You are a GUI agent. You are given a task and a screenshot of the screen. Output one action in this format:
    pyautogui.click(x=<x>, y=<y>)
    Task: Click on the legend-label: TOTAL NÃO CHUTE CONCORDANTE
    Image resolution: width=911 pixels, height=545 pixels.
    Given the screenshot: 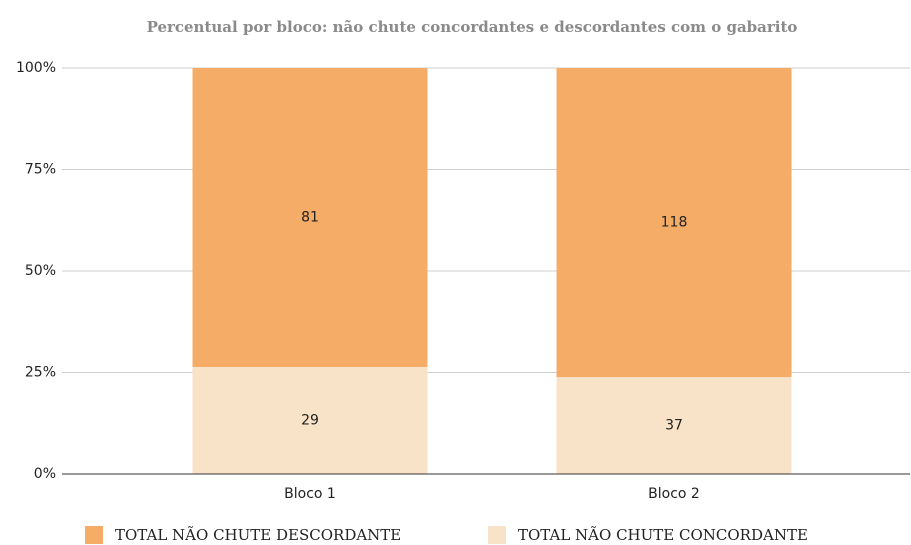 What is the action you would take?
    pyautogui.click(x=663, y=535)
    